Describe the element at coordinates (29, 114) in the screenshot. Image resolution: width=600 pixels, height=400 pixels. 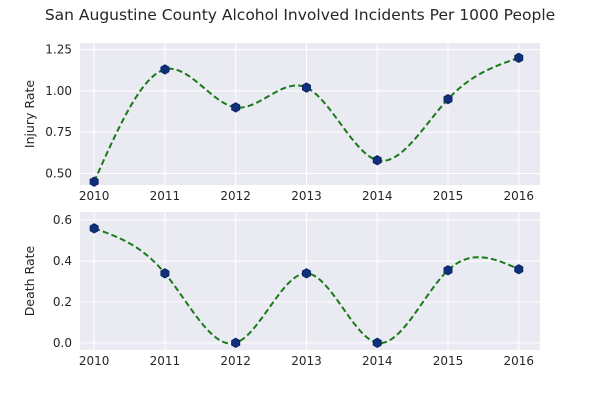
I see `injury-rate-axis-label: Injury Rate` at that location.